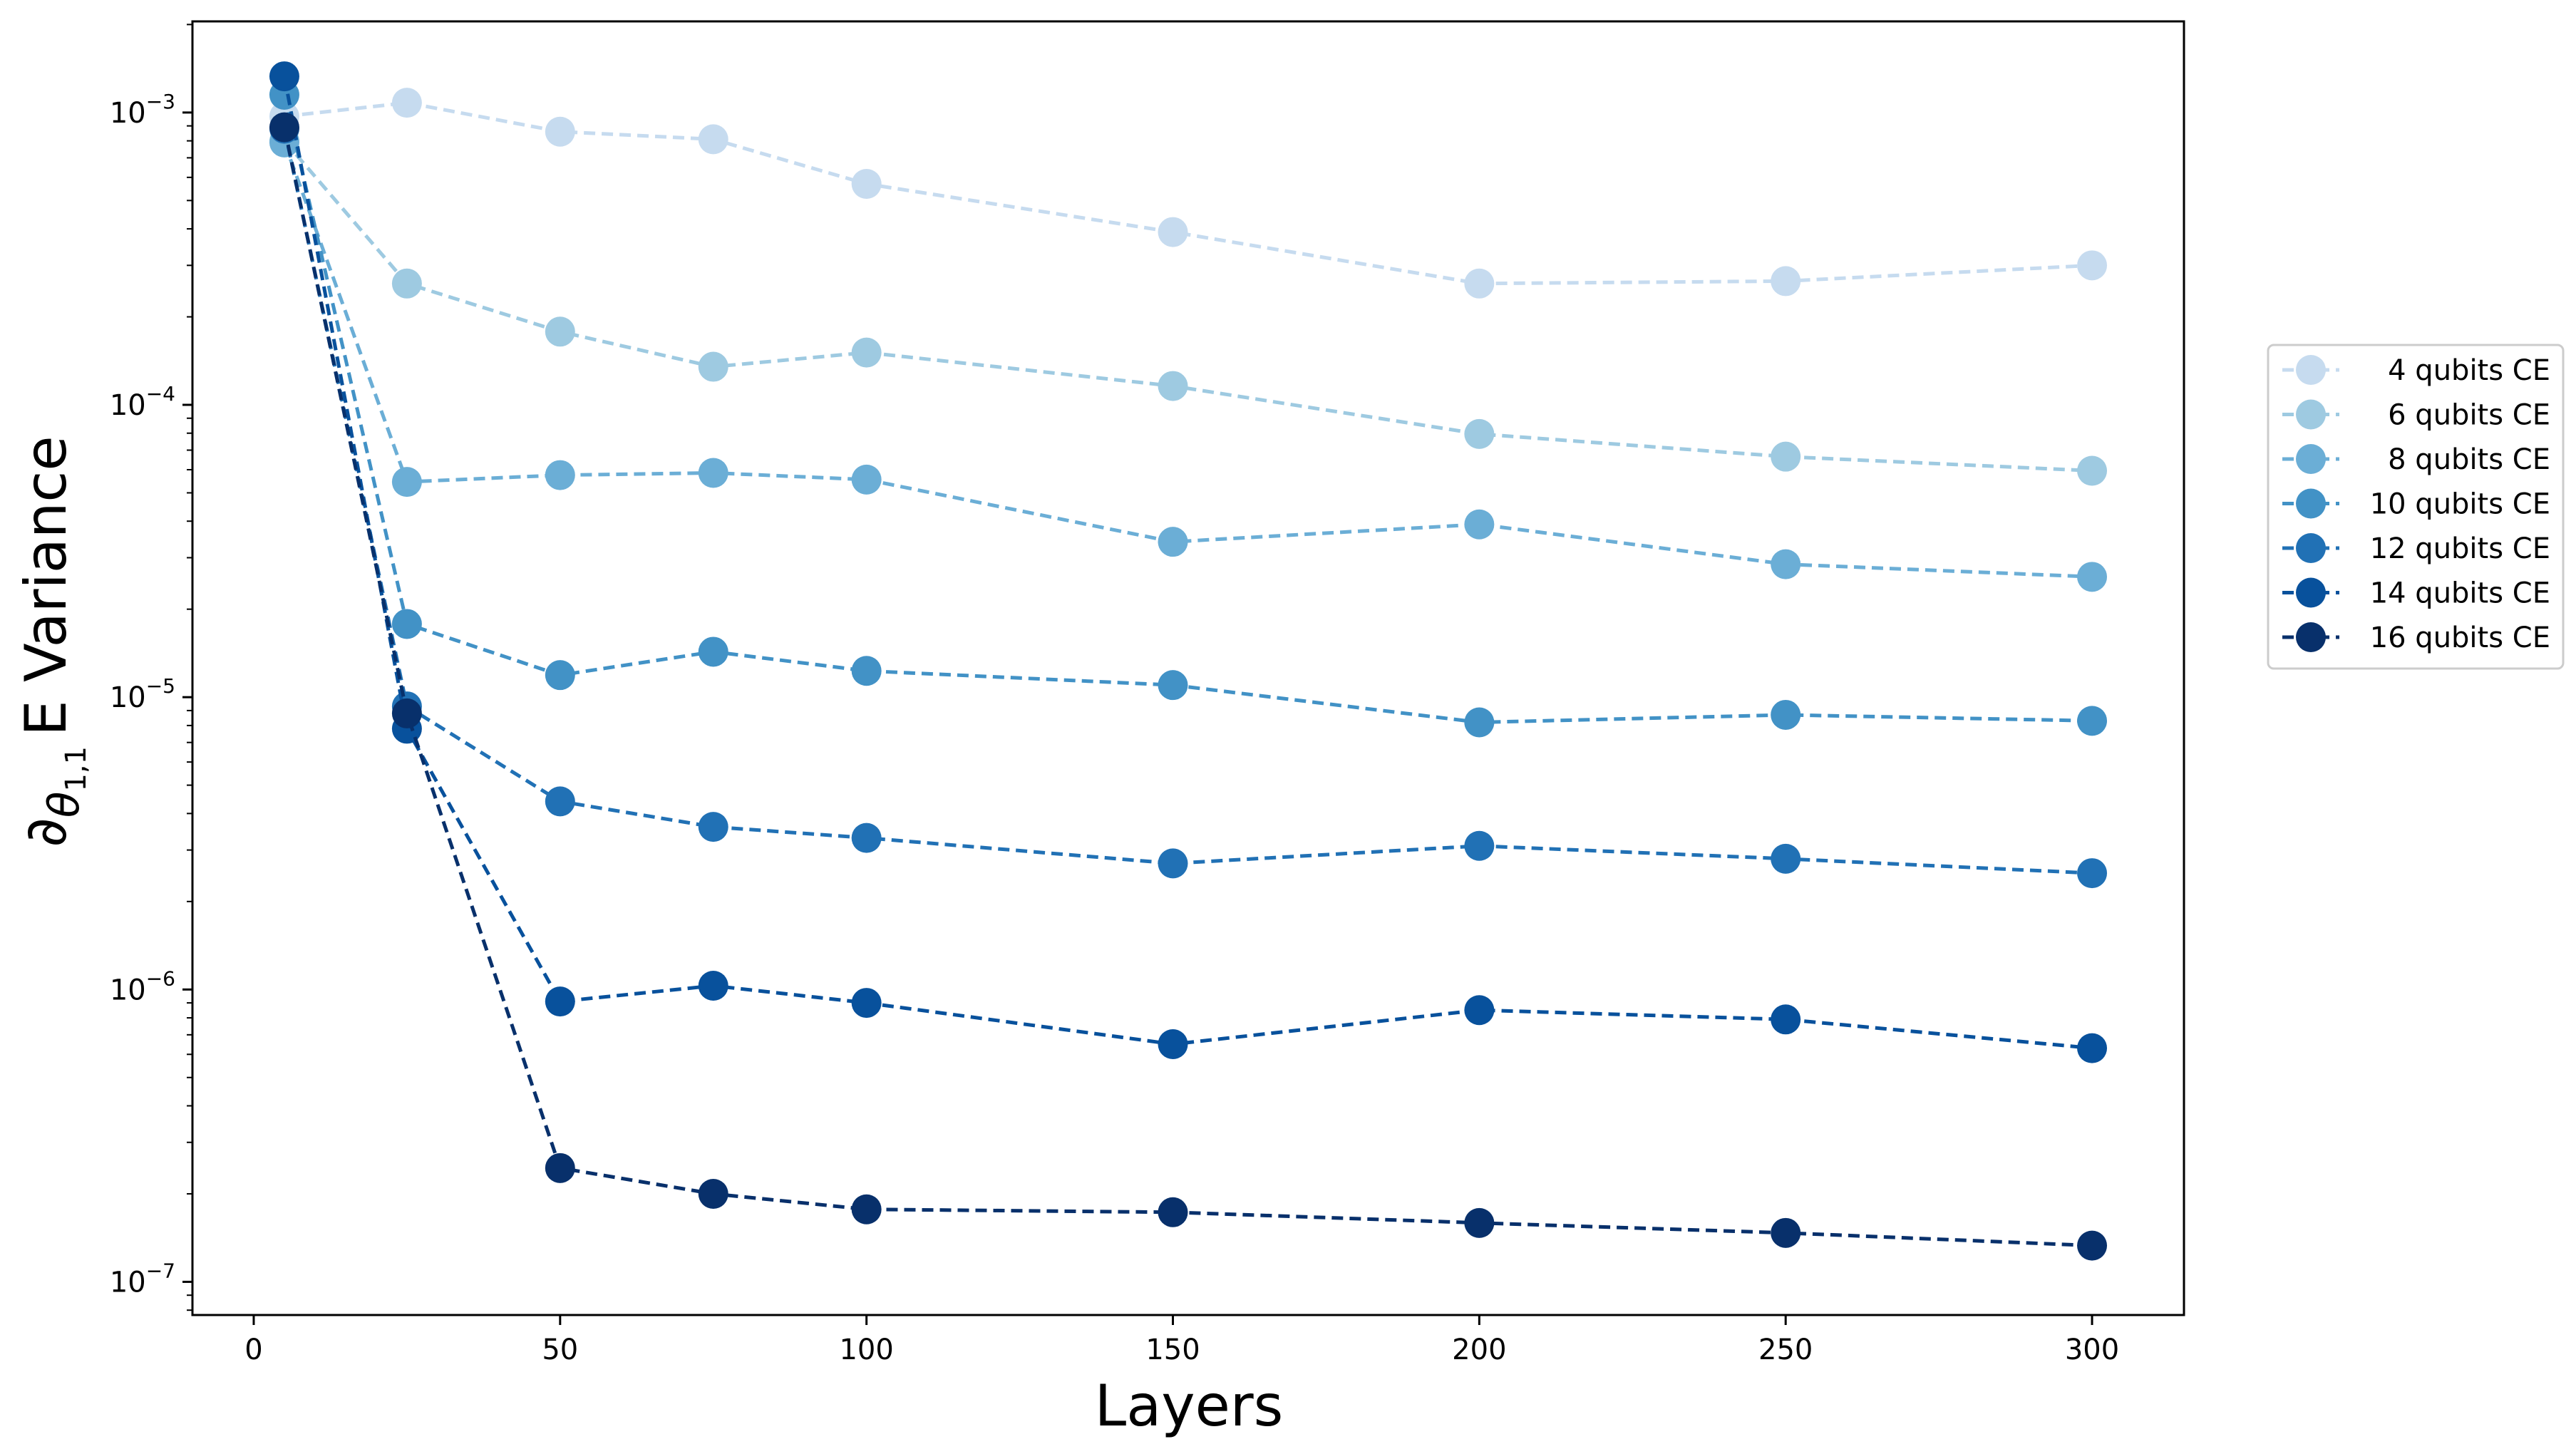 This screenshot has width=2576, height=1454. What do you see at coordinates (2469, 370) in the screenshot?
I see `legend-label: 4 qubits CE` at bounding box center [2469, 370].